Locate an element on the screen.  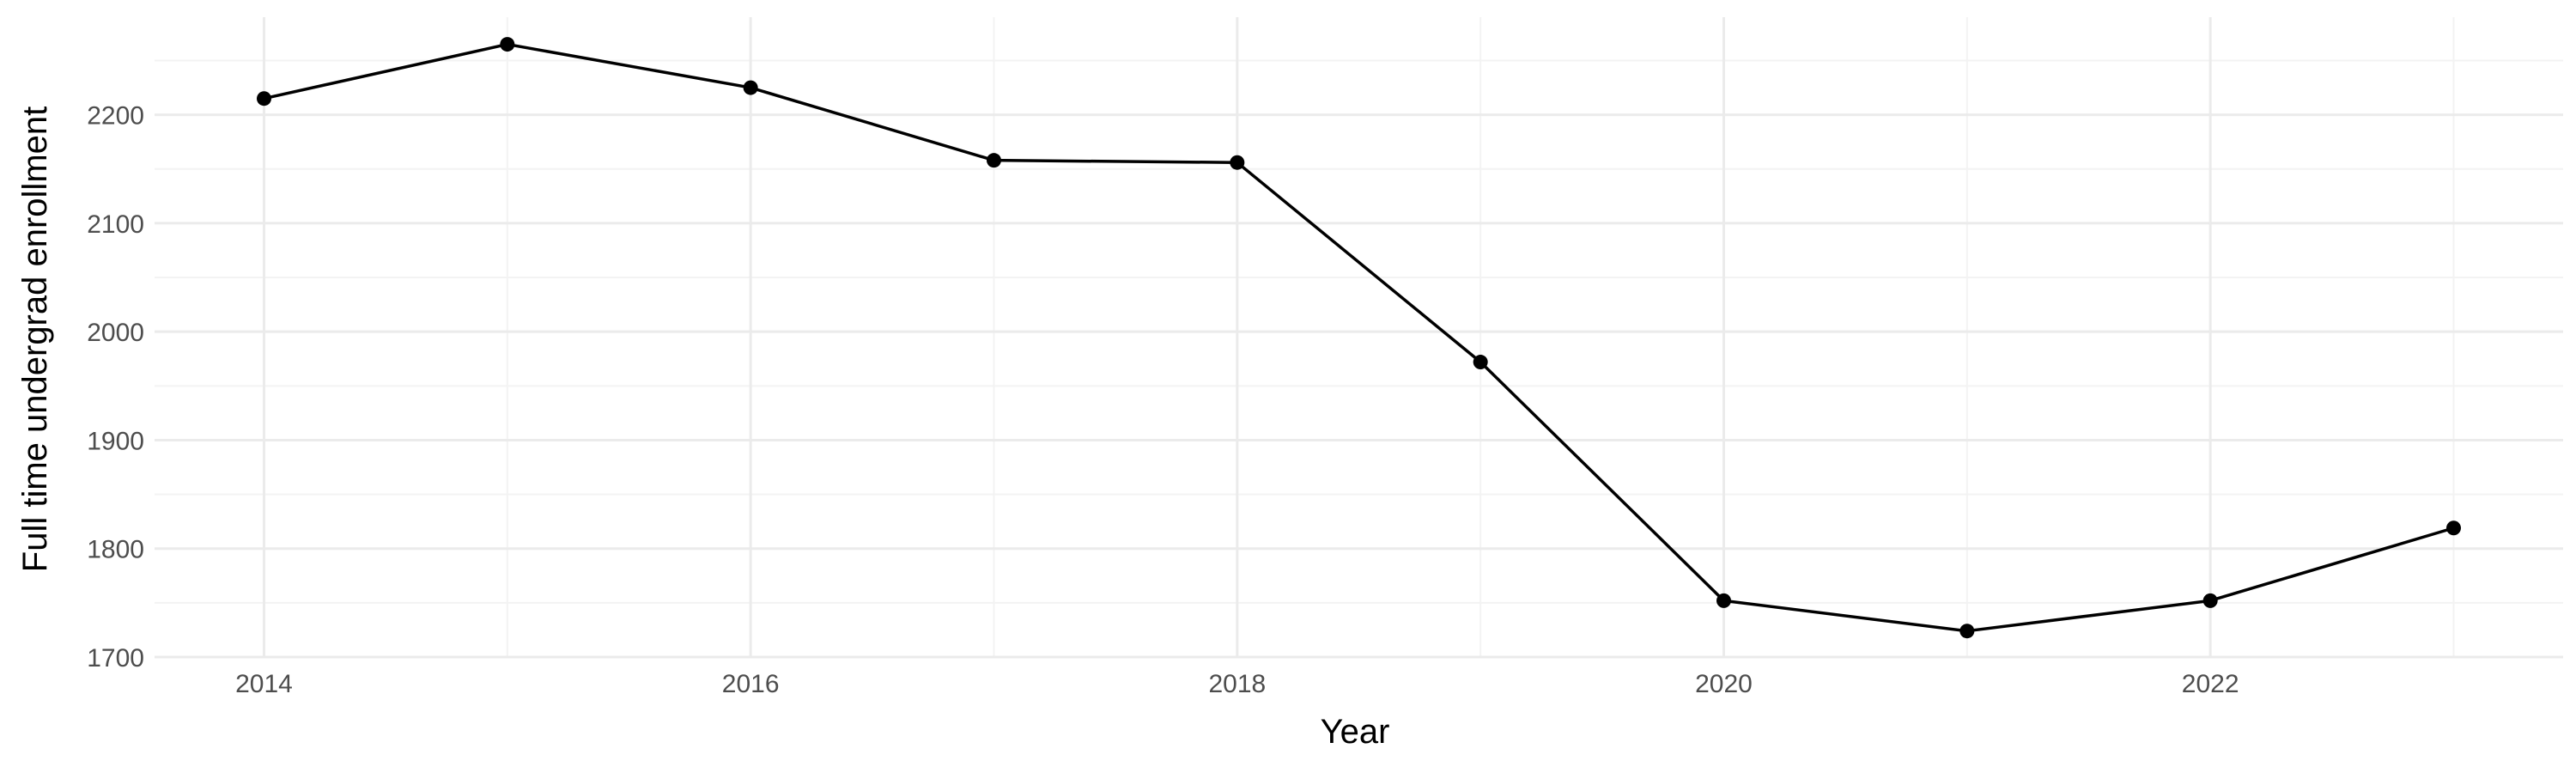
x-tick-label: 2016 is located at coordinates (751, 684).